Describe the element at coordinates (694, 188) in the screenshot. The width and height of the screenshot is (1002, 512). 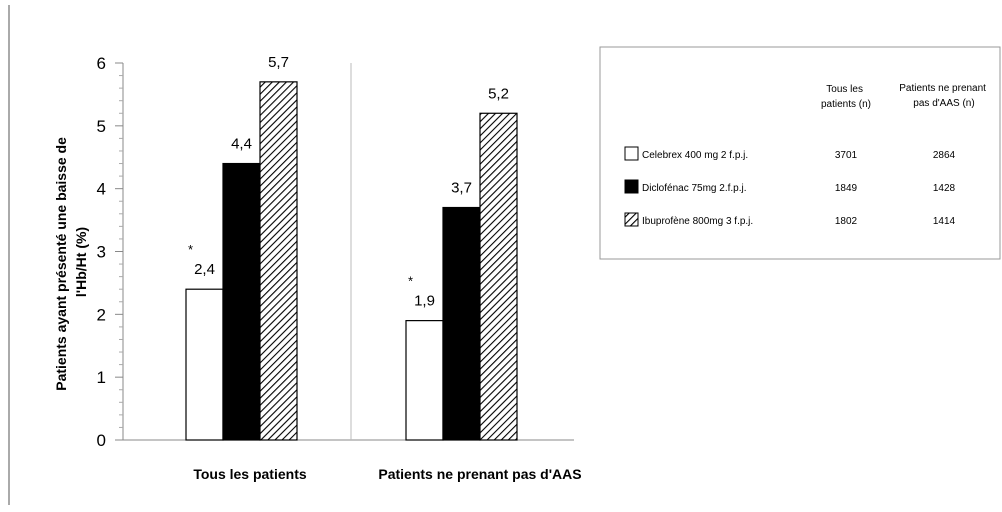
I see `legend-label-diclofenac: Diclofénac 75mg 2.f.p.j.` at that location.